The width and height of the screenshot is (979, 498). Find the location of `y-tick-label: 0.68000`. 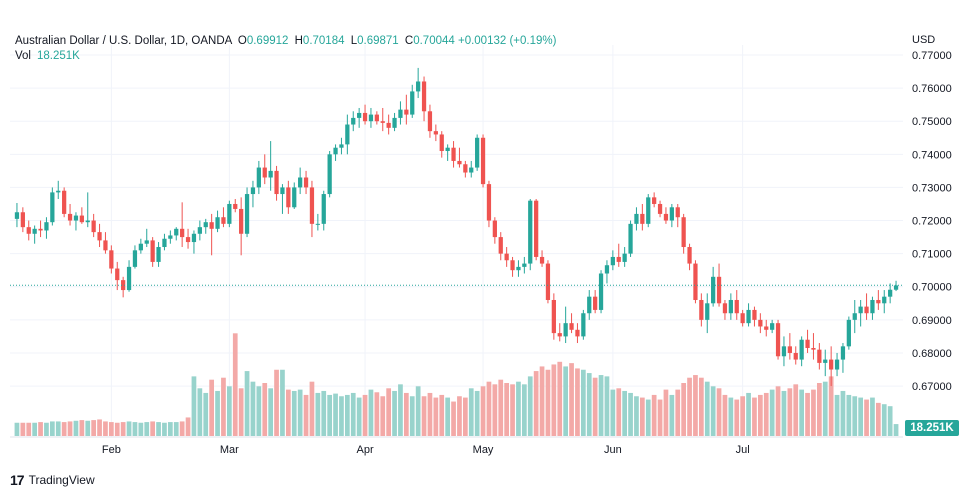

y-tick-label: 0.68000 is located at coordinates (932, 354).